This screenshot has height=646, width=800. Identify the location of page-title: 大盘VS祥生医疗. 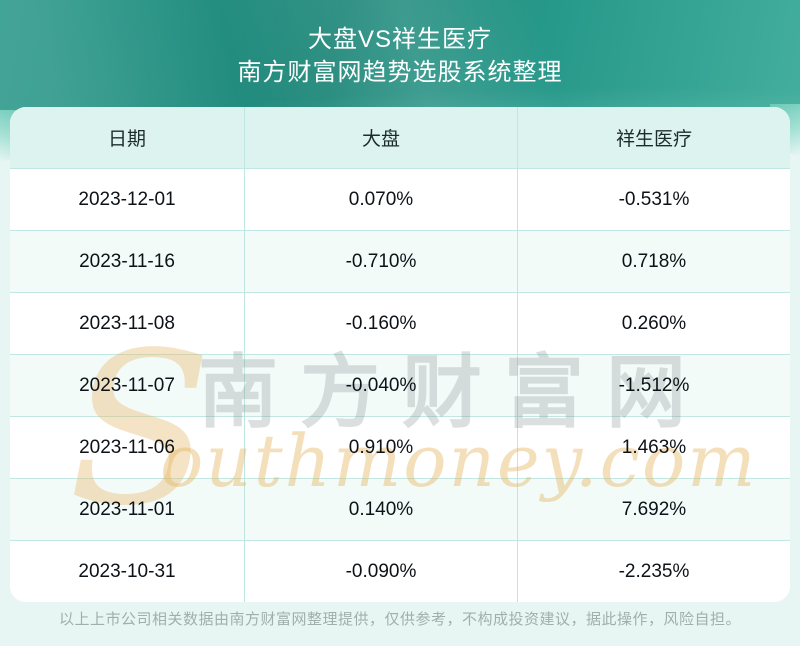
(399, 39).